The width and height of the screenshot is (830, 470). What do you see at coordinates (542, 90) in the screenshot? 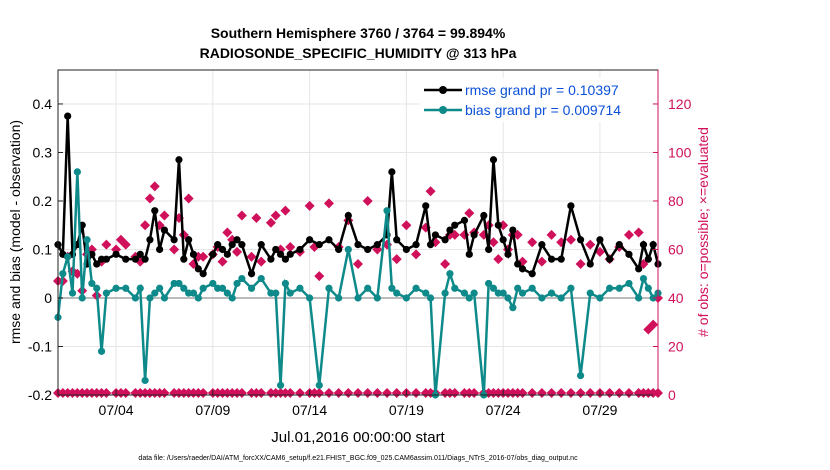
I see `legend-rmse-label: rmse grand pr = 0.10397` at bounding box center [542, 90].